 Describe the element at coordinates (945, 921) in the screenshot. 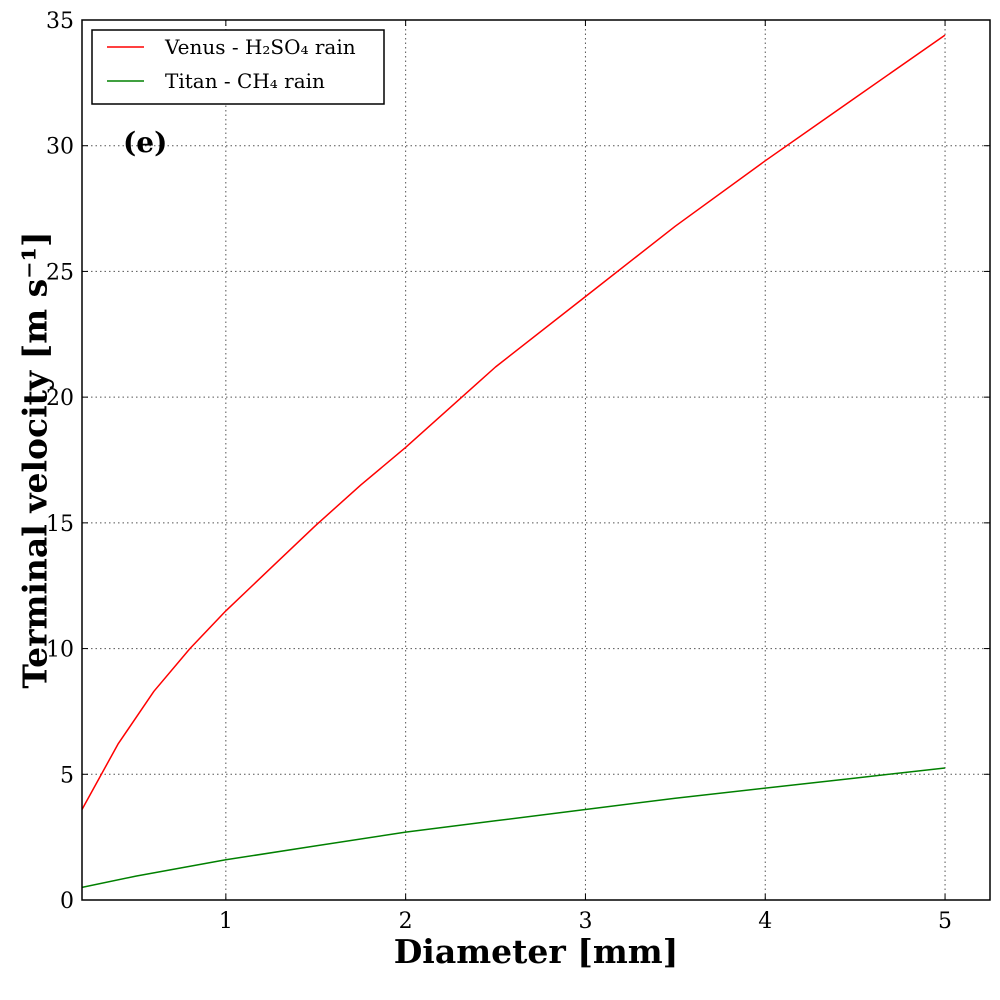

I see `x-tick-label: 5` at that location.